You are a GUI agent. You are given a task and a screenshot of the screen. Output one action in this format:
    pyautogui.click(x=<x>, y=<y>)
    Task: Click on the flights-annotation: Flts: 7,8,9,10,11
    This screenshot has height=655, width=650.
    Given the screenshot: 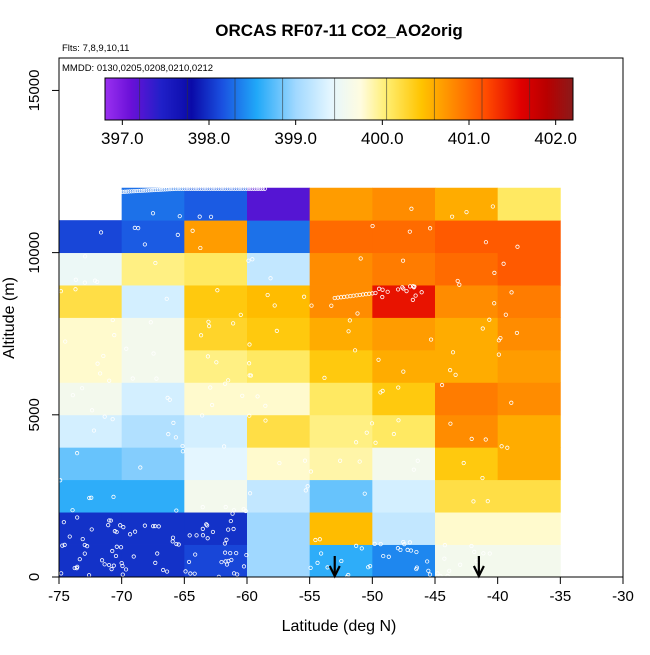 What is the action you would take?
    pyautogui.click(x=95, y=48)
    